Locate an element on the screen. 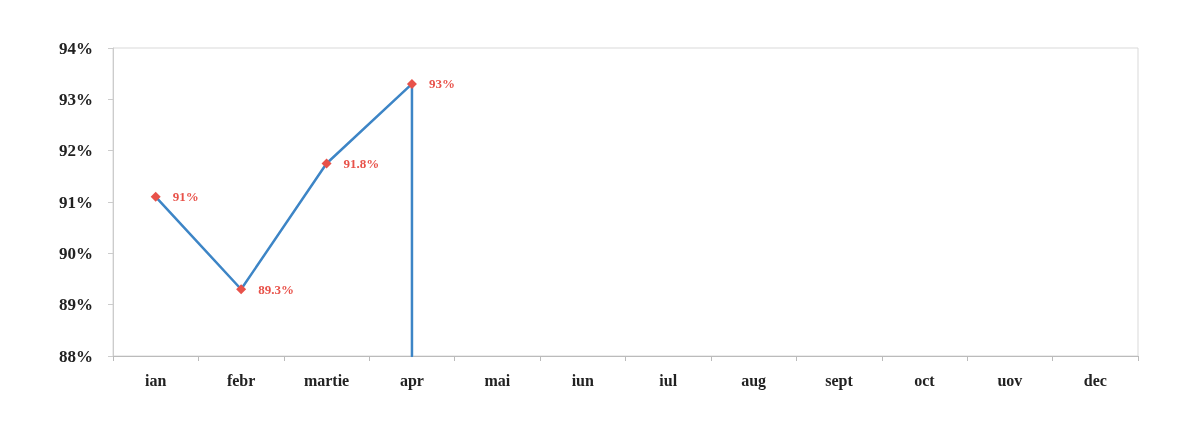 This screenshot has width=1179, height=440. data-label: 91.8% is located at coordinates (361, 163).